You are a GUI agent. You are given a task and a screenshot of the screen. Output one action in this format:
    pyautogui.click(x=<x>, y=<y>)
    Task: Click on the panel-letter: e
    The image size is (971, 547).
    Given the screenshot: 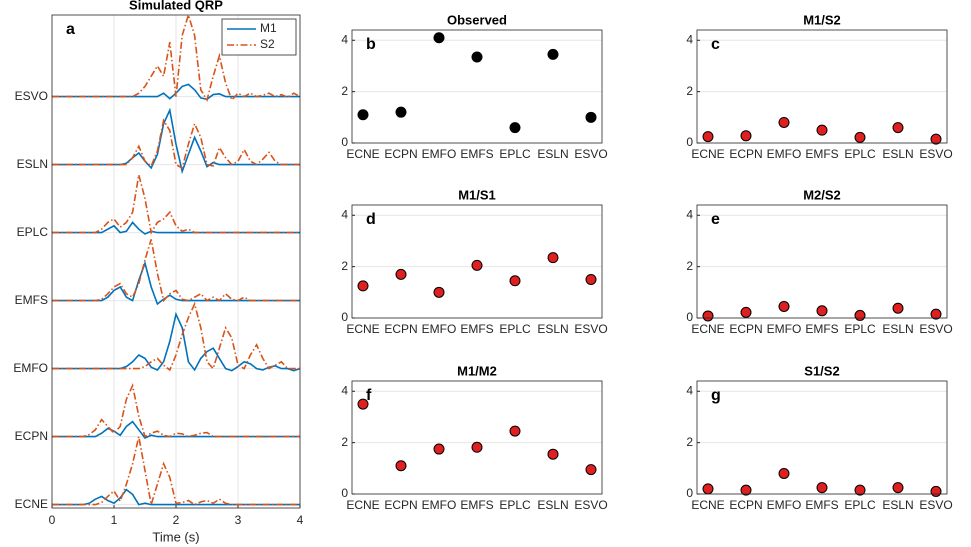 What is the action you would take?
    pyautogui.click(x=715, y=219)
    